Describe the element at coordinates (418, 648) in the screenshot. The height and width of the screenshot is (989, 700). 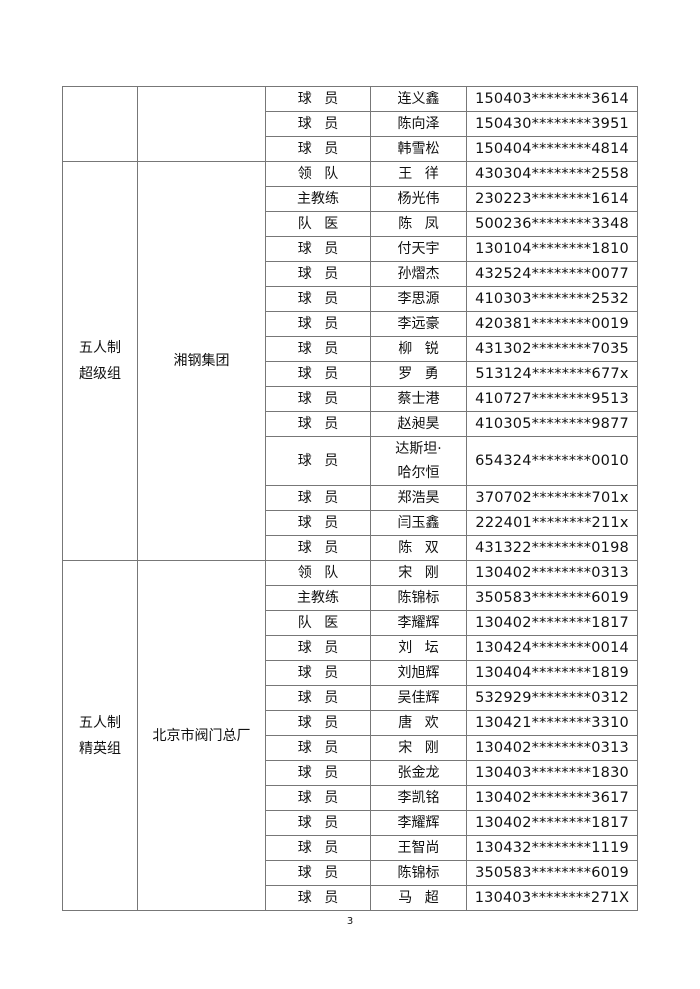
I see `name-cell: 刘坛` at that location.